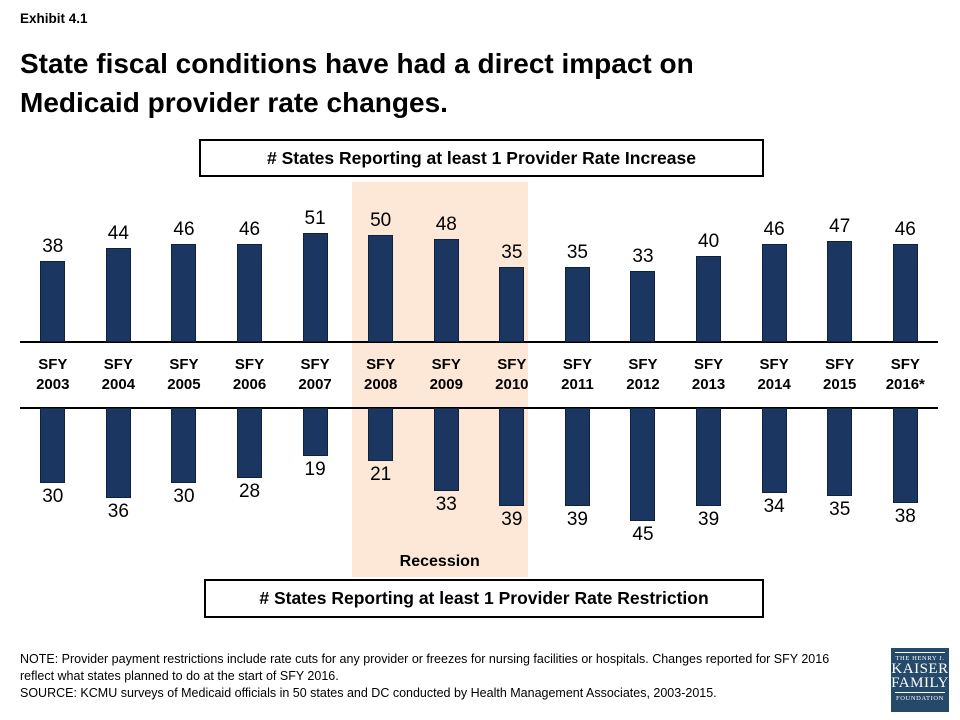 This screenshot has width=960, height=720. I want to click on chart-column: 35 SFY 2010 39, so click(512, 380).